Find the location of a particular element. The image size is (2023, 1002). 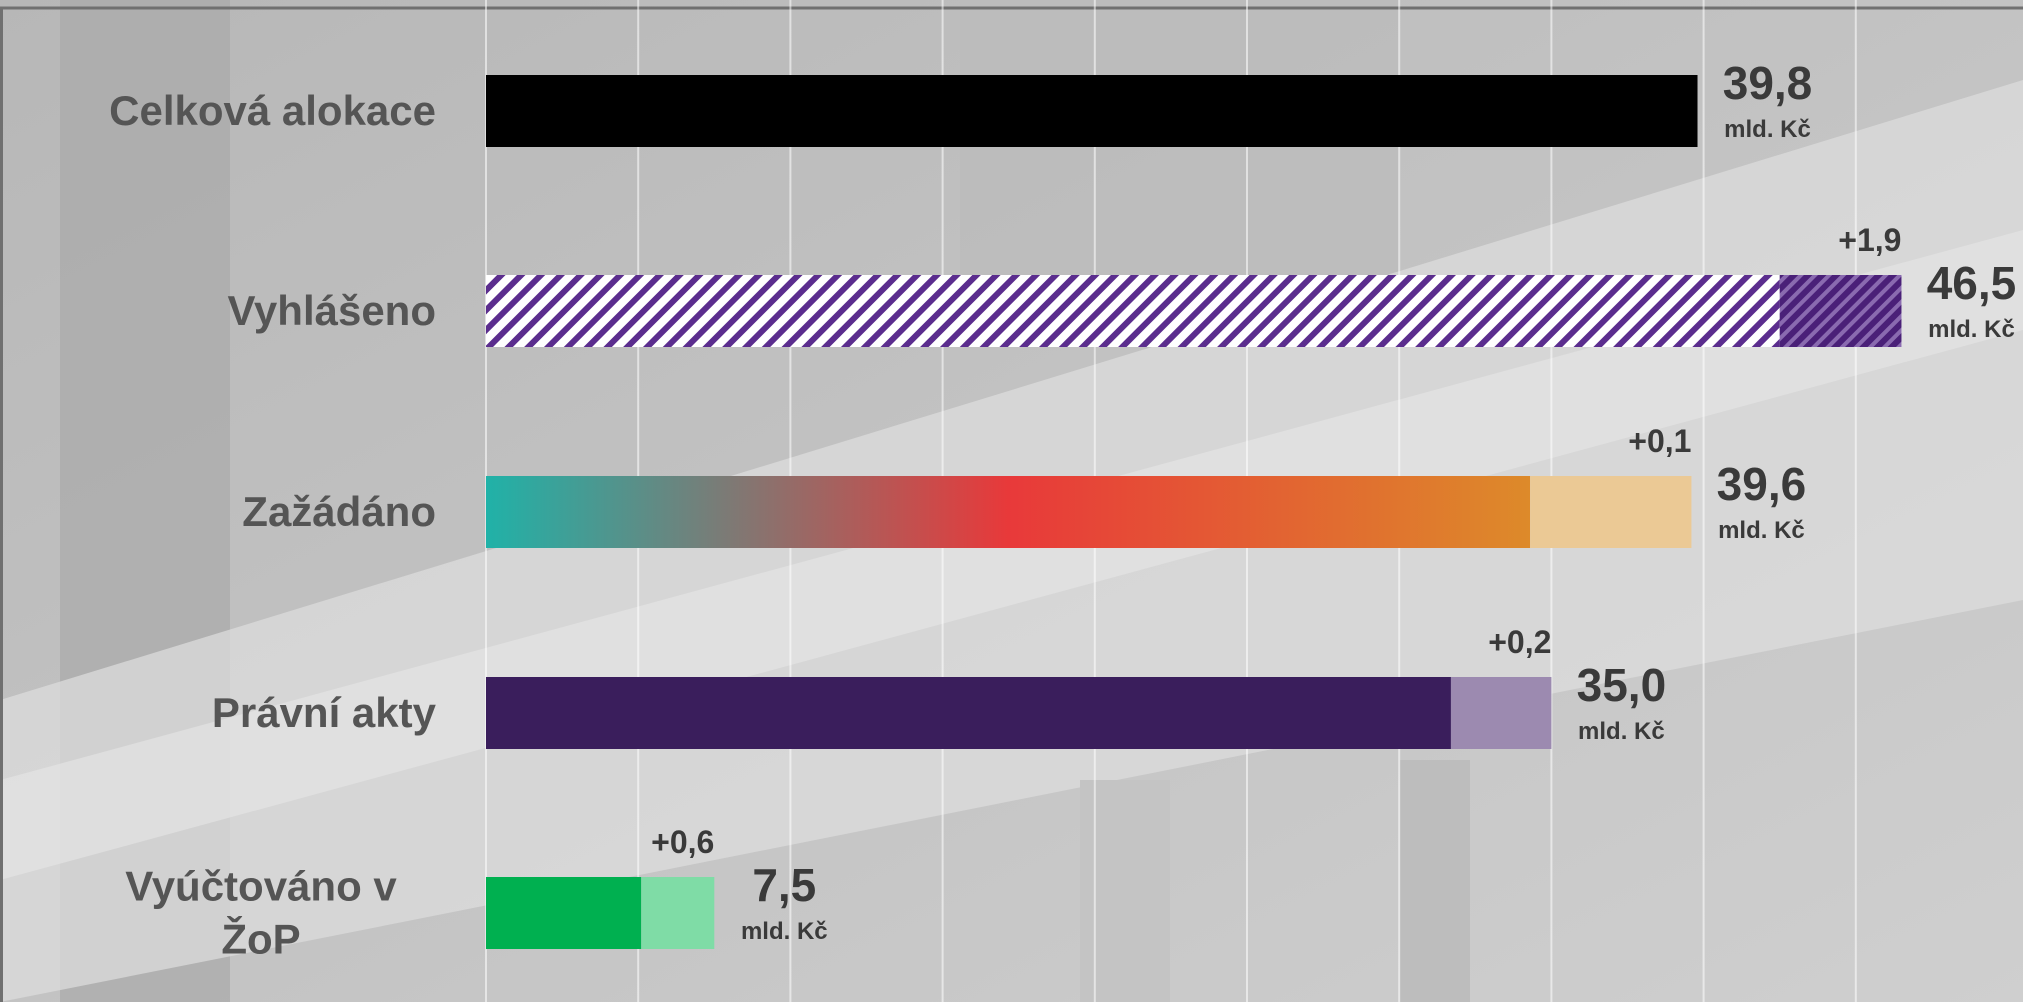

delta-label: +0,1 is located at coordinates (1659, 441).